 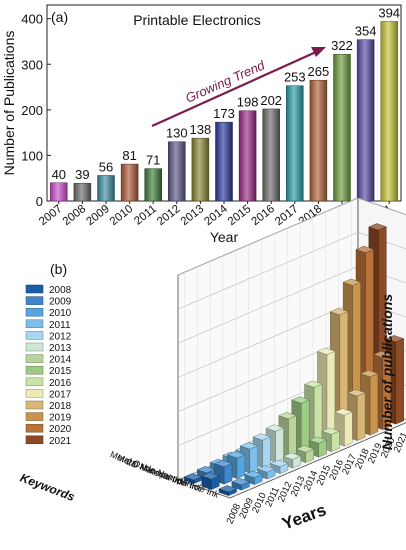 I want to click on panel-a-title: Printable Electronics, so click(x=197, y=20).